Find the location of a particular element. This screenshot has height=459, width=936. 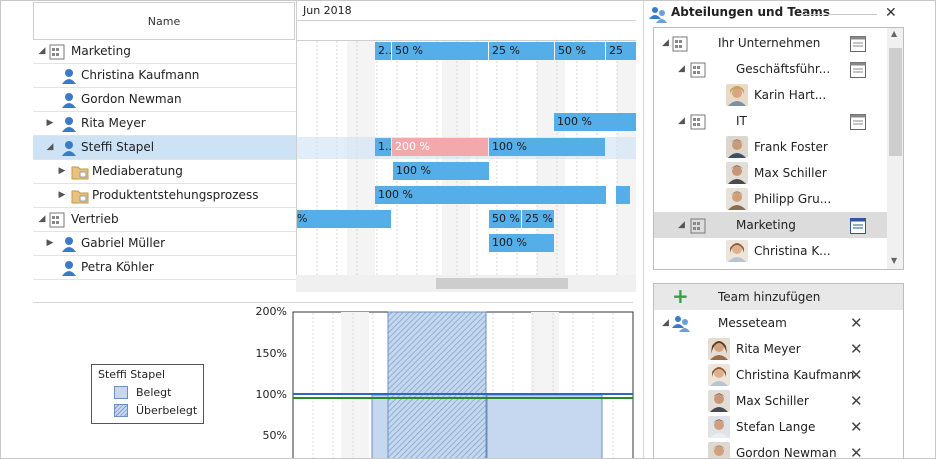

org-row-ihr-unternehmen: ◢ Ihr Unternehmen is located at coordinates (770, 43).